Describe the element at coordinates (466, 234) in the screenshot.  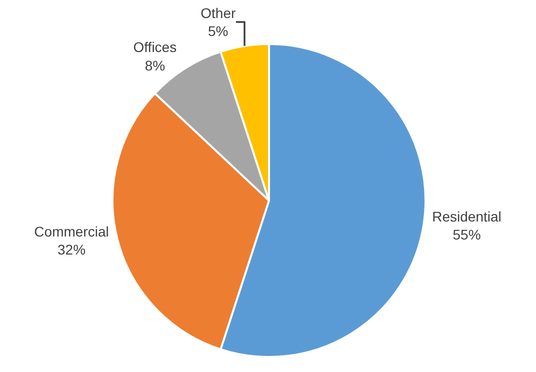
I see `data-label: 55%` at that location.